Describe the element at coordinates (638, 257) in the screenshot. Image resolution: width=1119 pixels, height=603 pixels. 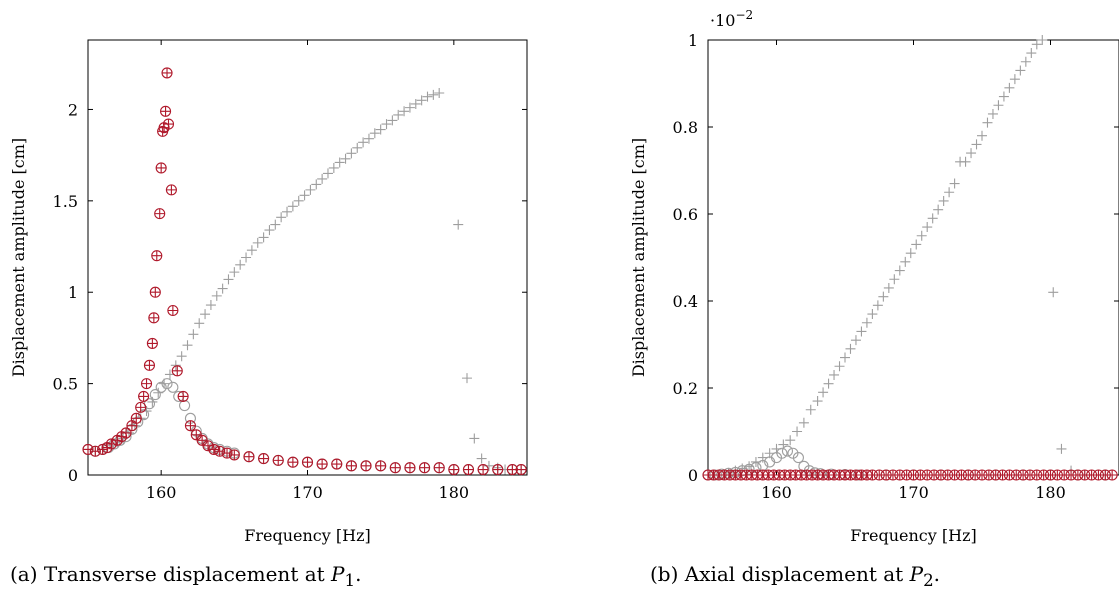
I see `y-axis-label: Displacement amplitude [cm]` at that location.